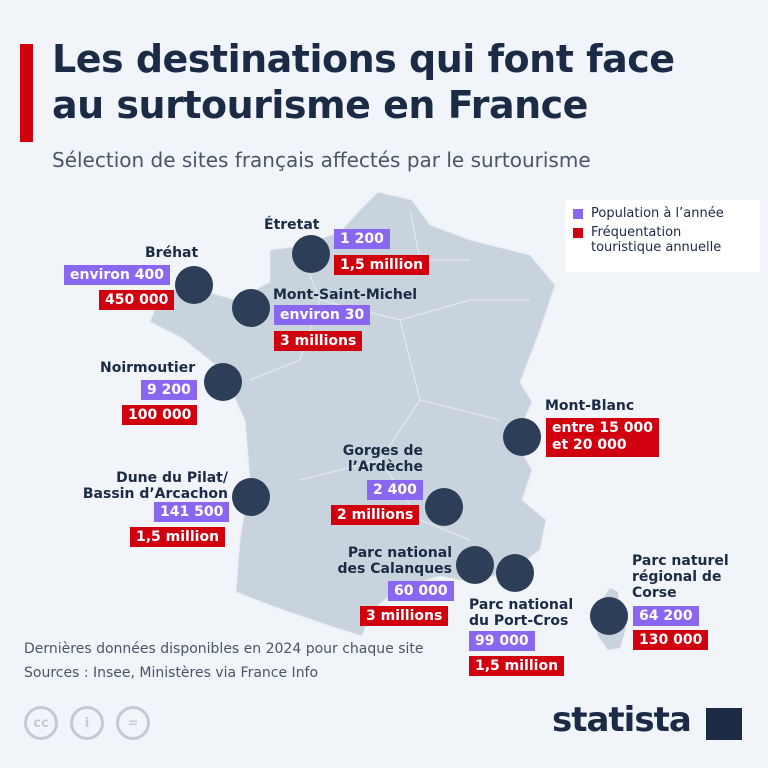  I want to click on marker-mont-blanc, so click(522, 437).